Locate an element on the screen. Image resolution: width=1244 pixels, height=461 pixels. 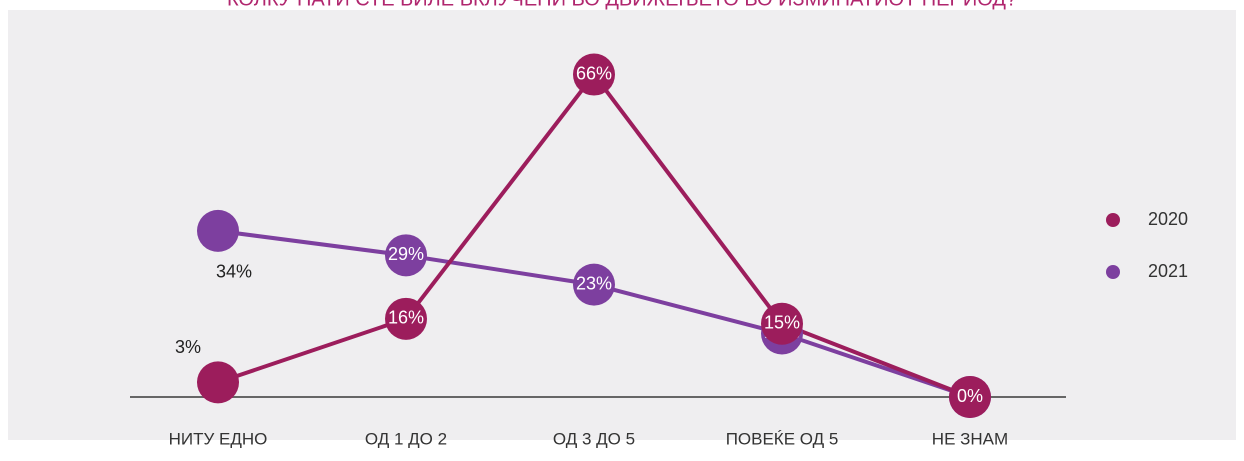
legend-label: 2020 is located at coordinates (1168, 219).